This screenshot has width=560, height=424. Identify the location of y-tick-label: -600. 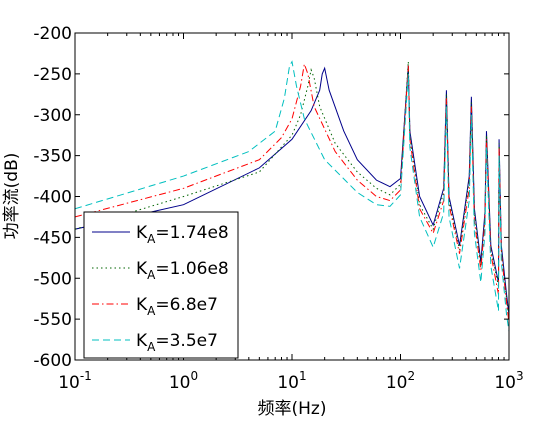
(52, 361).